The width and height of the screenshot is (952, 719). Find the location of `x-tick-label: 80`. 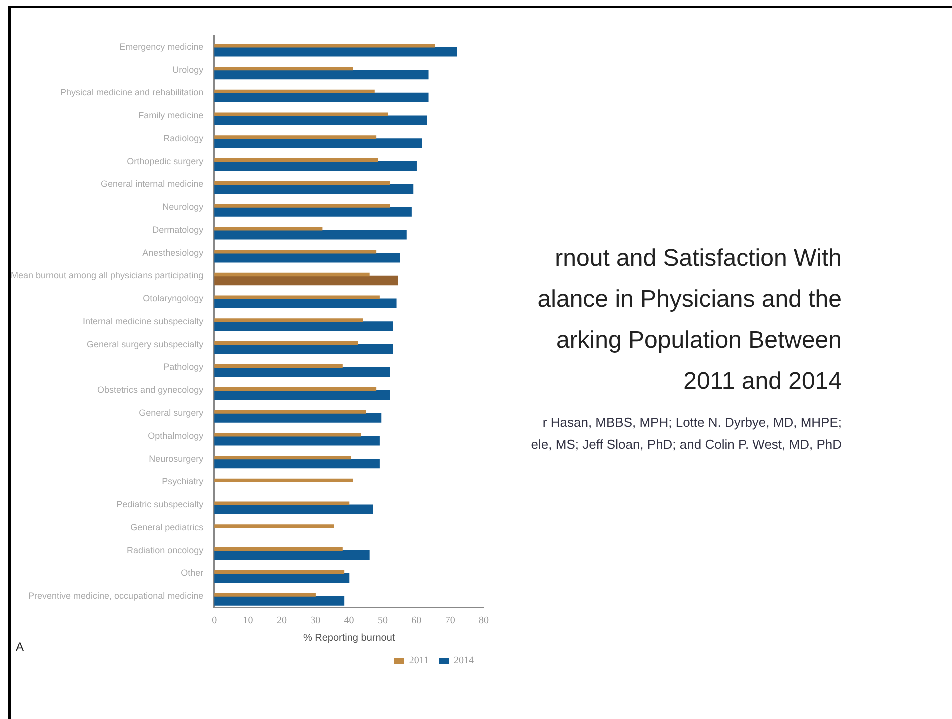

x-tick-label: 80 is located at coordinates (484, 621).